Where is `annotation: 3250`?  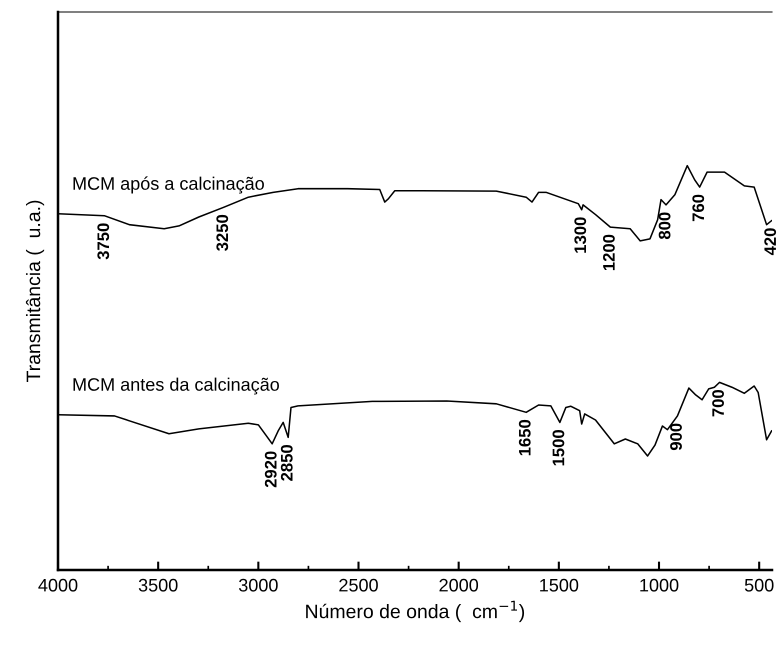
annotation: 3250 is located at coordinates (222, 232).